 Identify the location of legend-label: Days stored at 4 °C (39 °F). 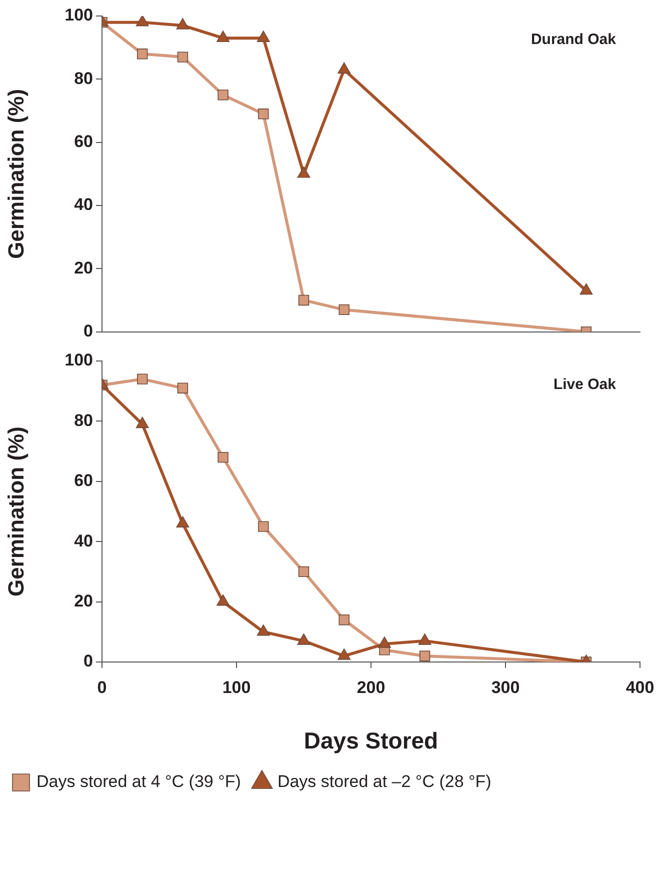
(138, 782).